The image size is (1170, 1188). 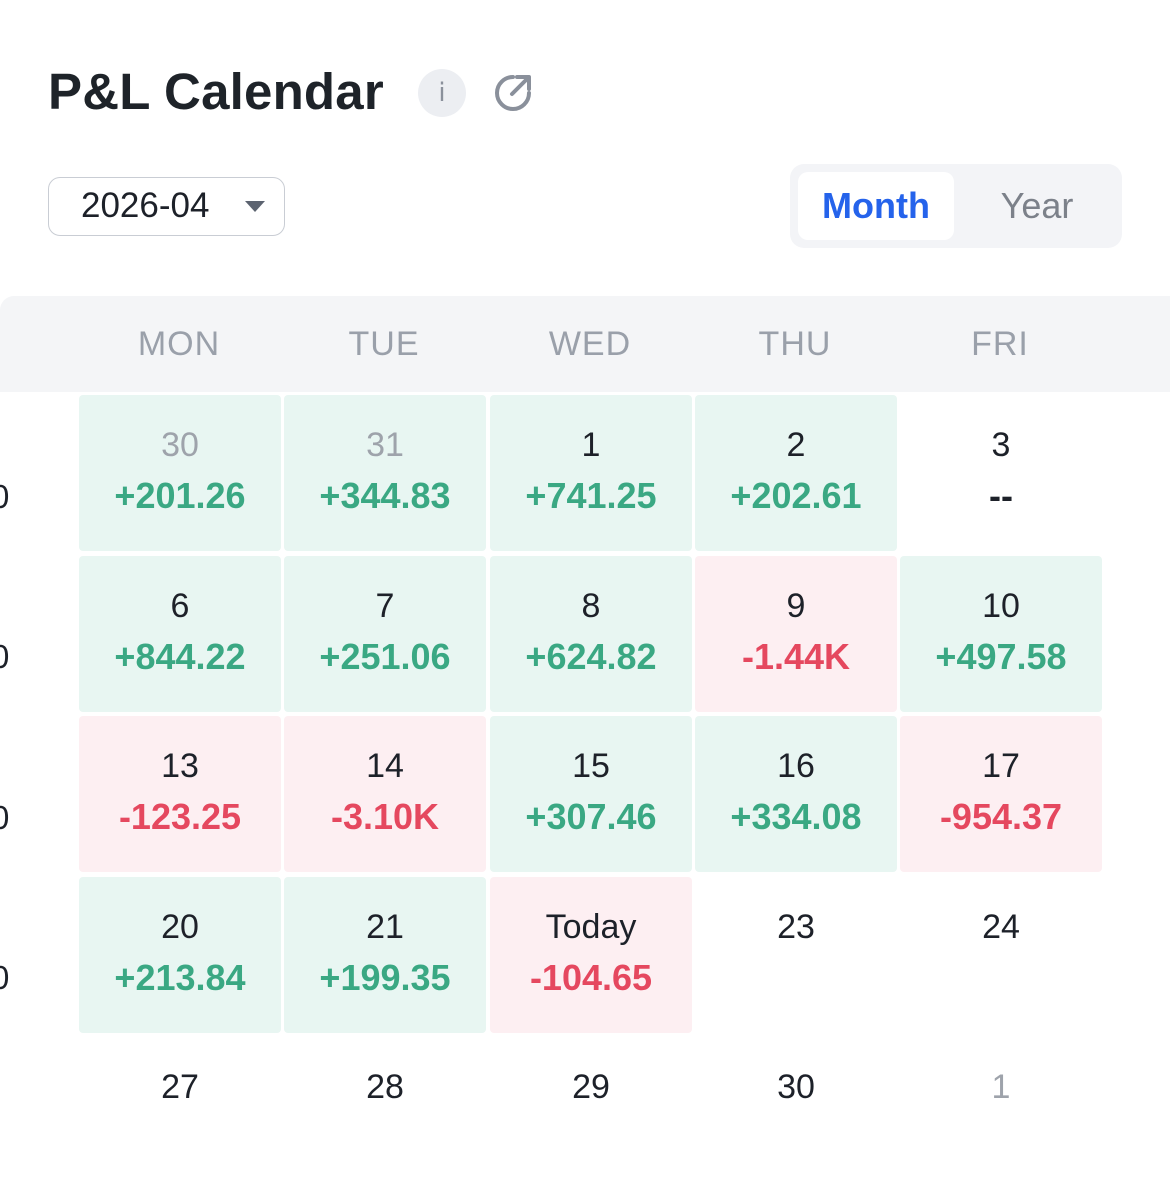 I want to click on calendar-day-cell: 23, so click(x=796, y=955).